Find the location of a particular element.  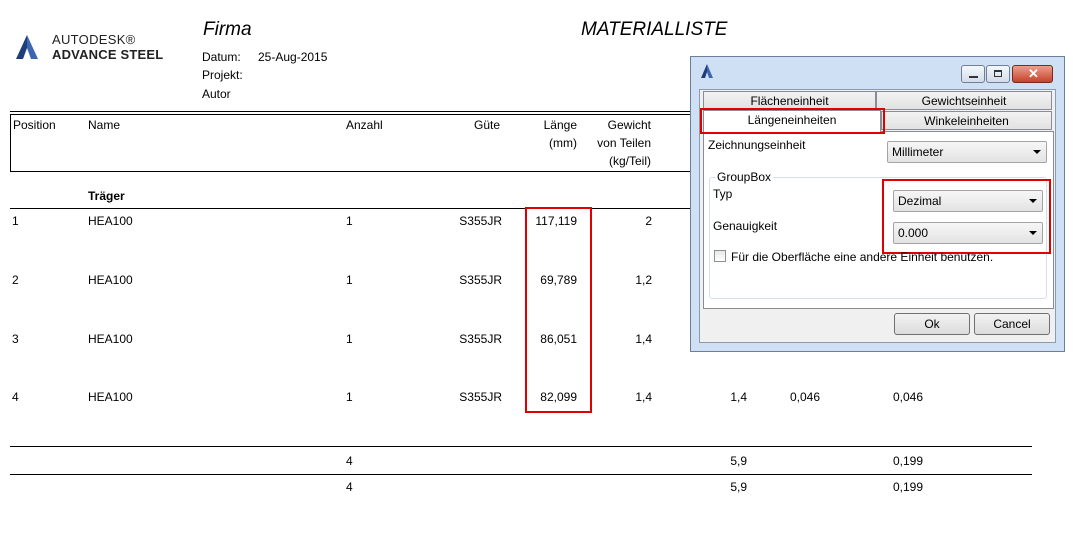

col-header-anzahl: Anzahl is located at coordinates (364, 125).